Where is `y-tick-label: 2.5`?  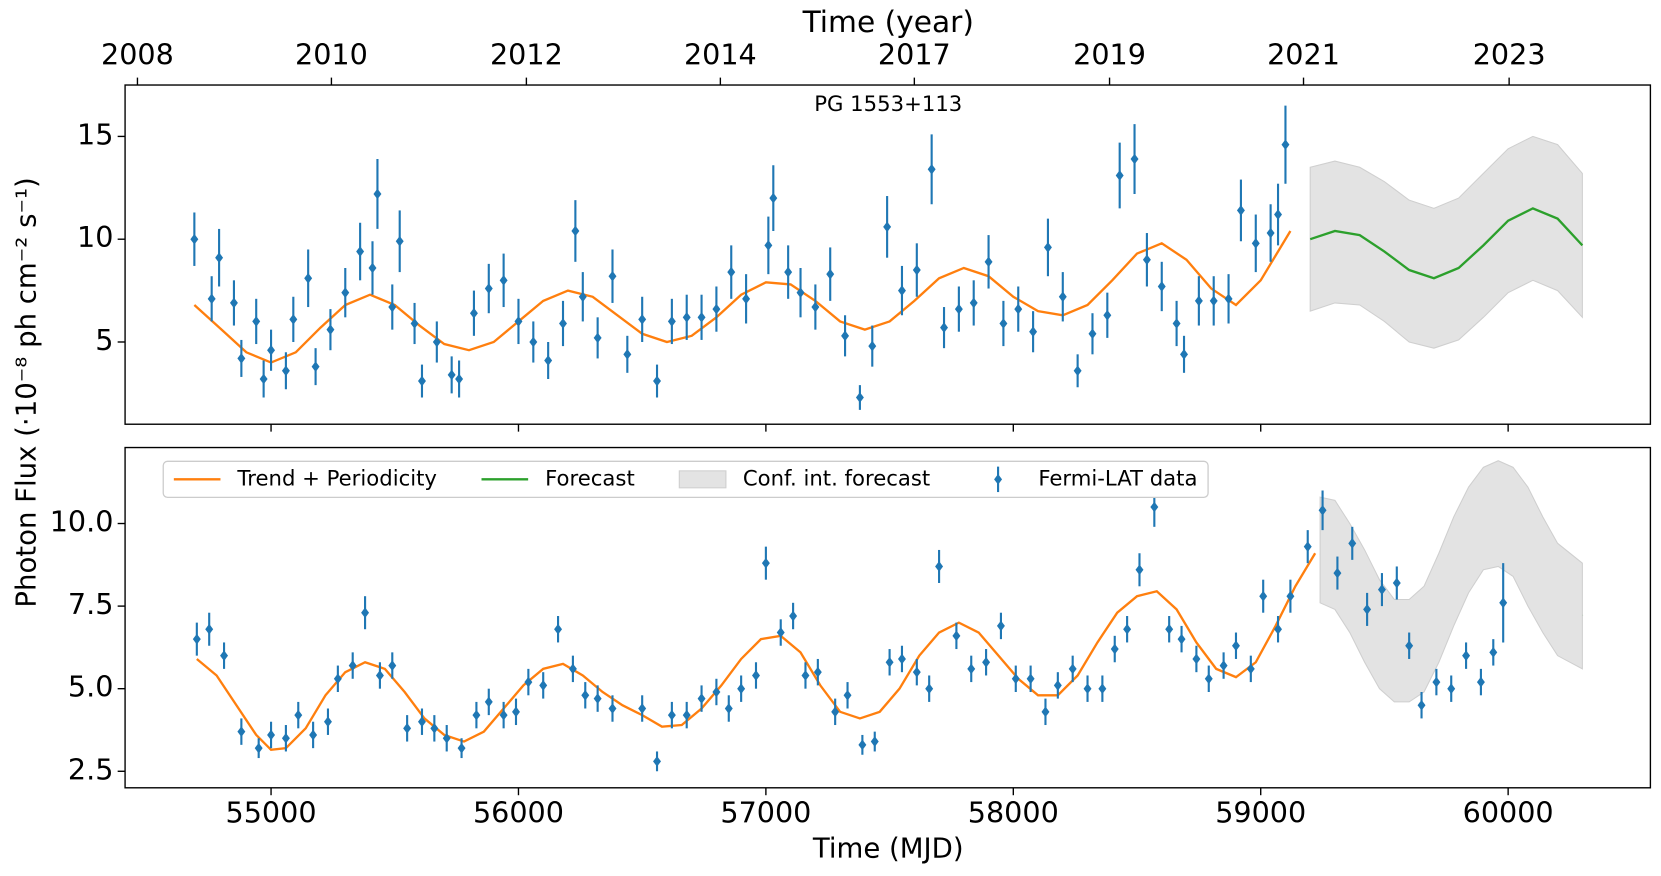 y-tick-label: 2.5 is located at coordinates (91, 769).